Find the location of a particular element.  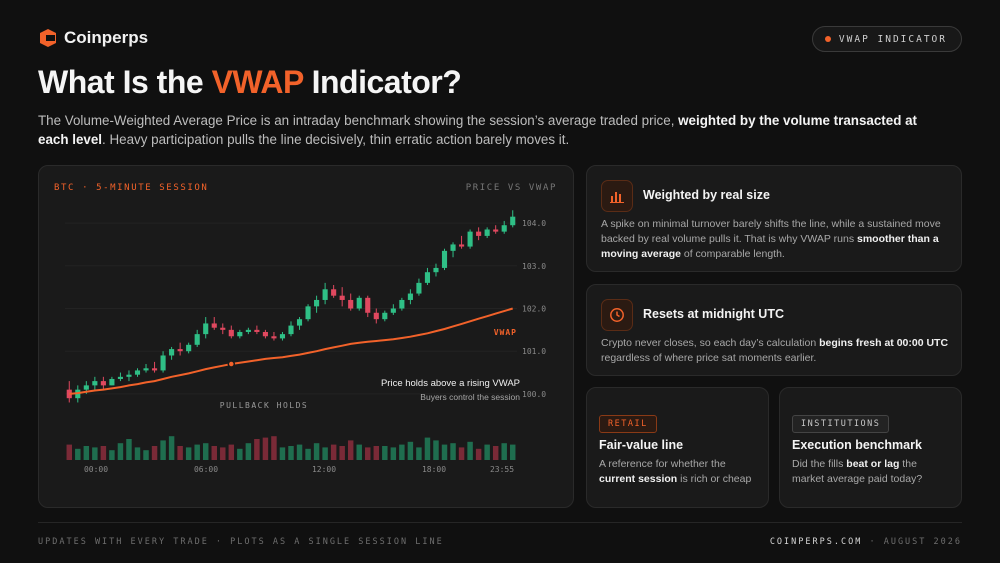

topic-badge: VWAP INDICATOR is located at coordinates (886, 39).